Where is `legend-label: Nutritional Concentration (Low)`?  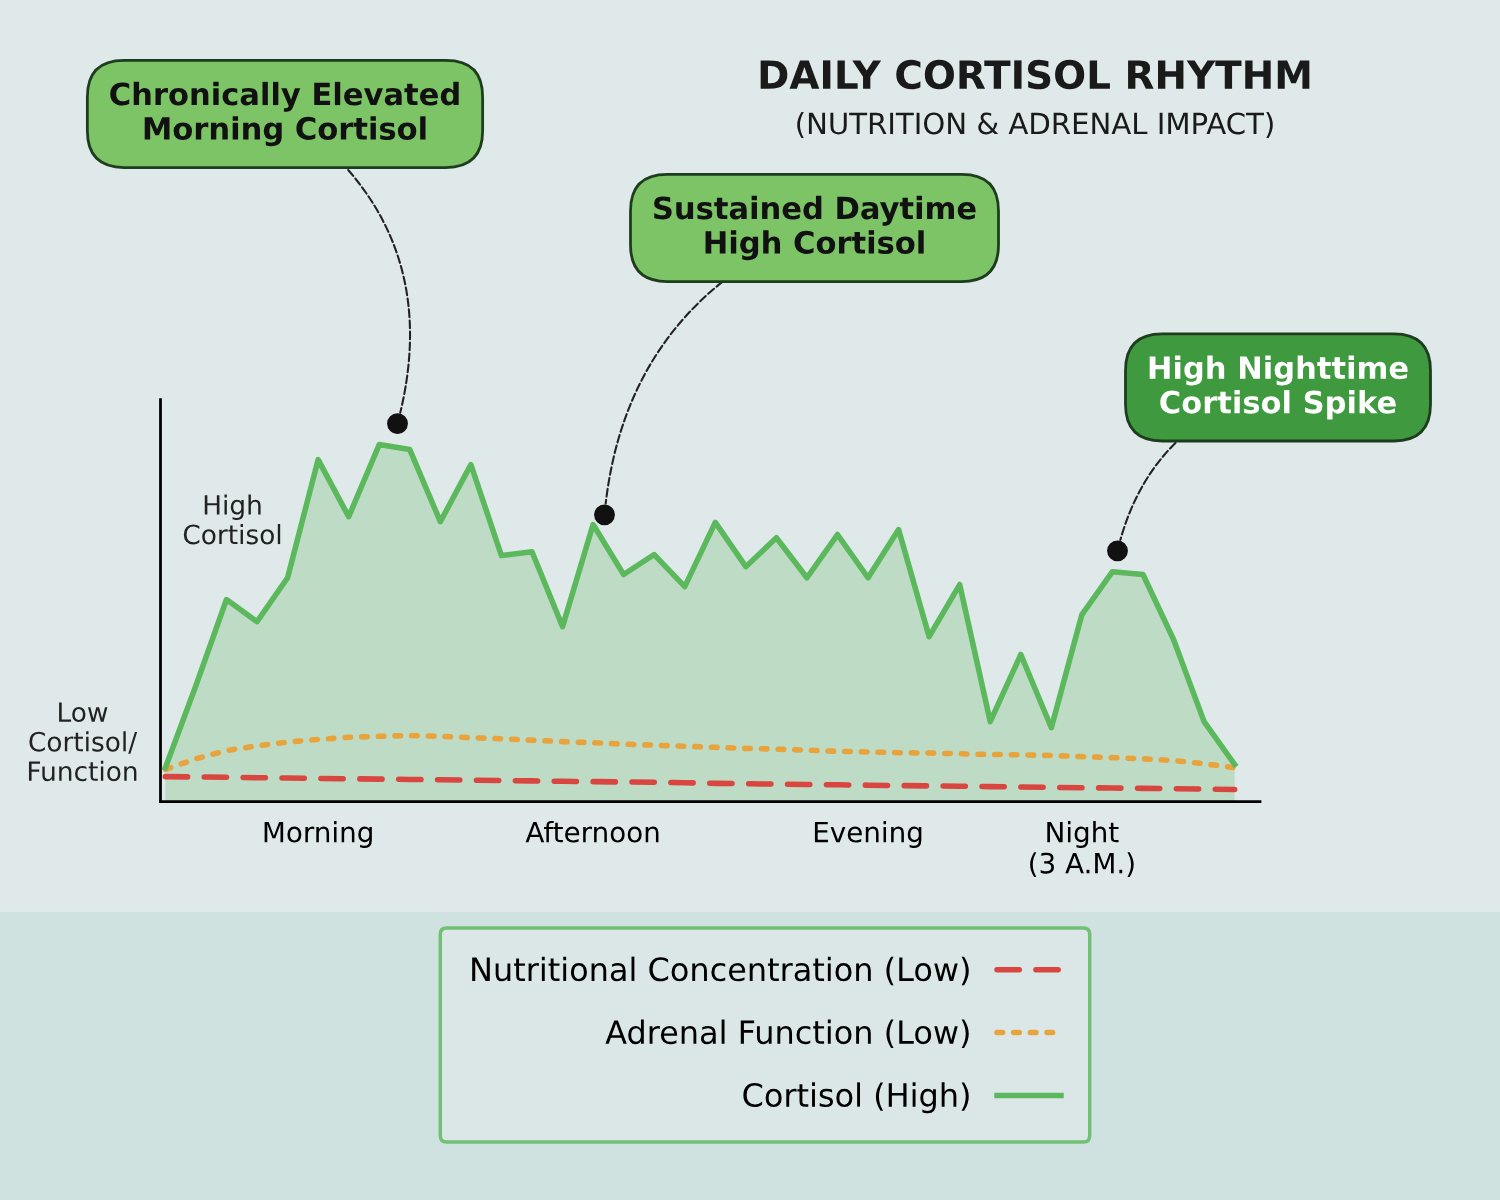
legend-label: Nutritional Concentration (Low) is located at coordinates (720, 971).